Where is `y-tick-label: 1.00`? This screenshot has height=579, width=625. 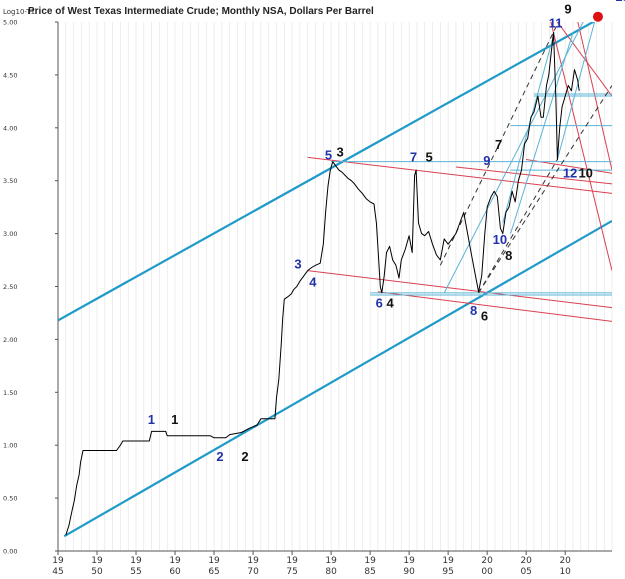
y-tick-label: 1.00 is located at coordinates (10, 446).